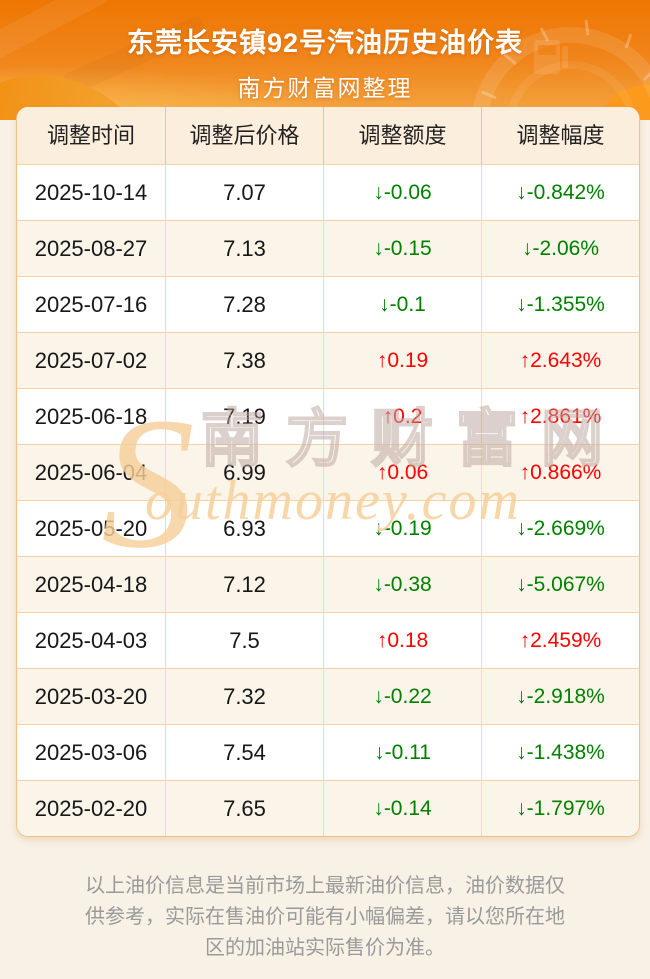 The width and height of the screenshot is (650, 979). I want to click on cell-percent: ↑2.459%, so click(560, 640).